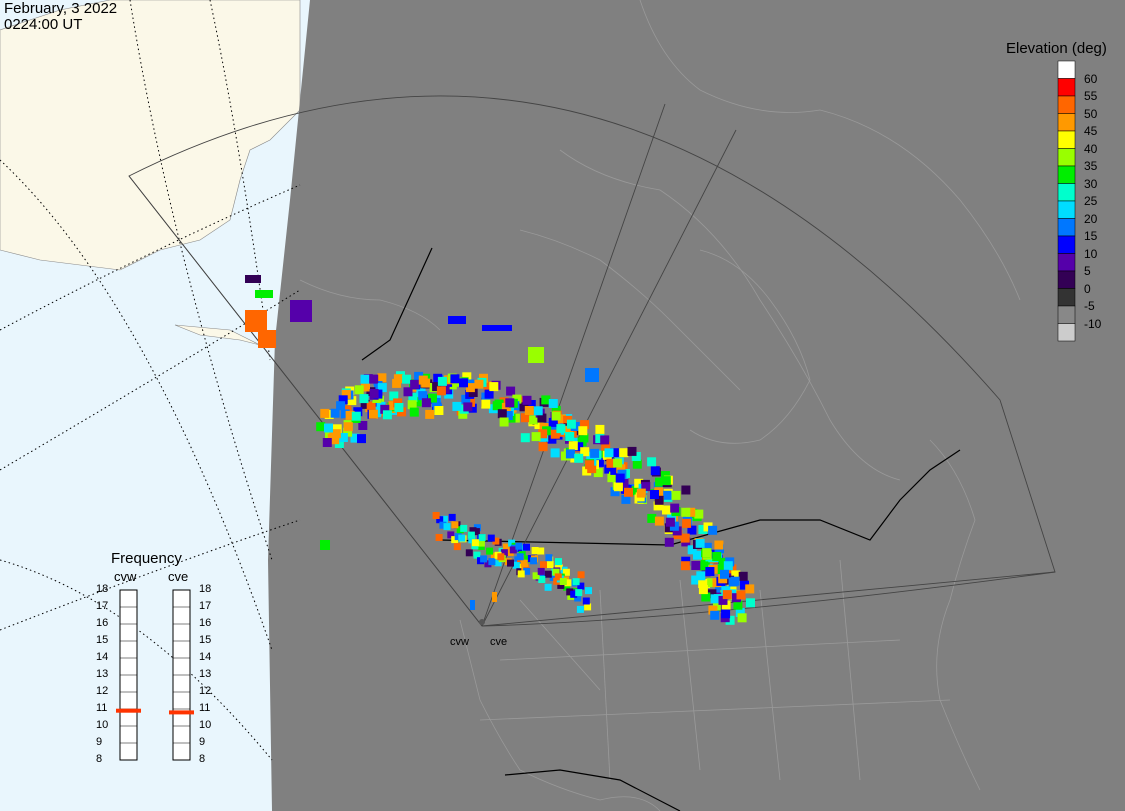 The width and height of the screenshot is (1125, 811). Describe the element at coordinates (99, 742) in the screenshot. I see `frequency-scale-label: 9` at that location.